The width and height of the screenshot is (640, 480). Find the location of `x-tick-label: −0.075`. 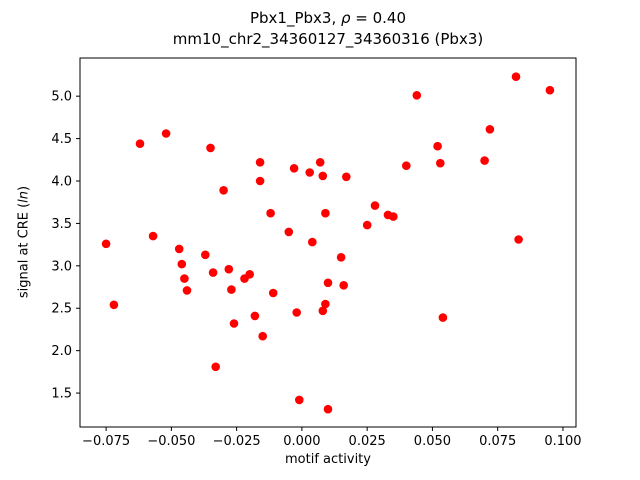

x-tick-label: −0.075 is located at coordinates (106, 441).